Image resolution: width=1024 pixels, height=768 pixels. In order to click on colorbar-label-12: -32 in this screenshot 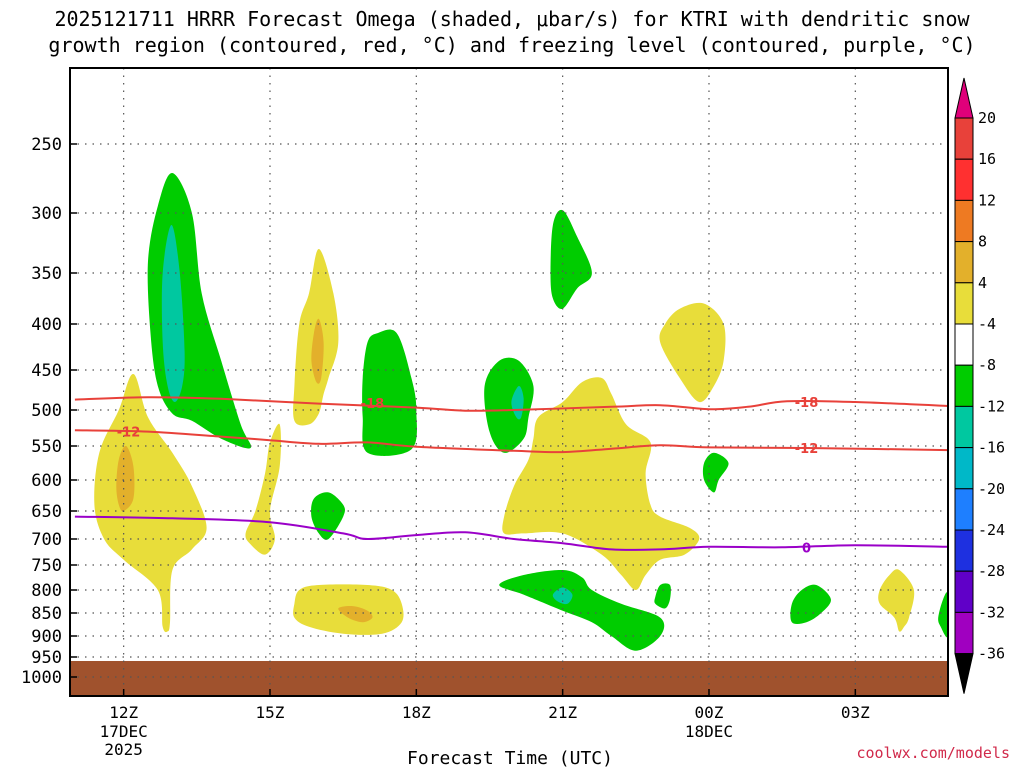, I will do `click(991, 612)`.